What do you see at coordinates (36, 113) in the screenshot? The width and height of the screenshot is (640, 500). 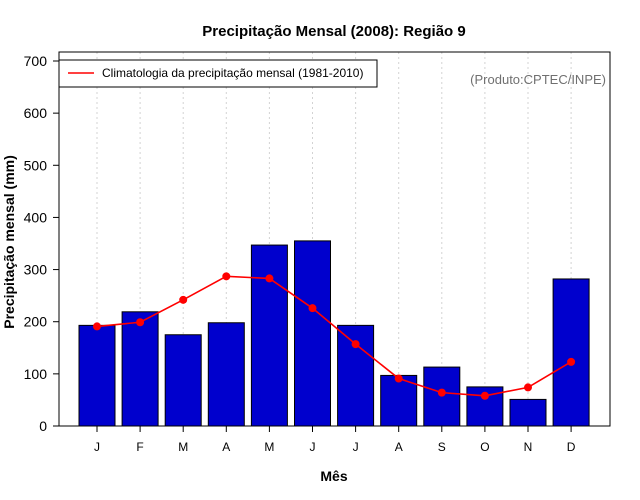 I see `y-tick-label: 600` at bounding box center [36, 113].